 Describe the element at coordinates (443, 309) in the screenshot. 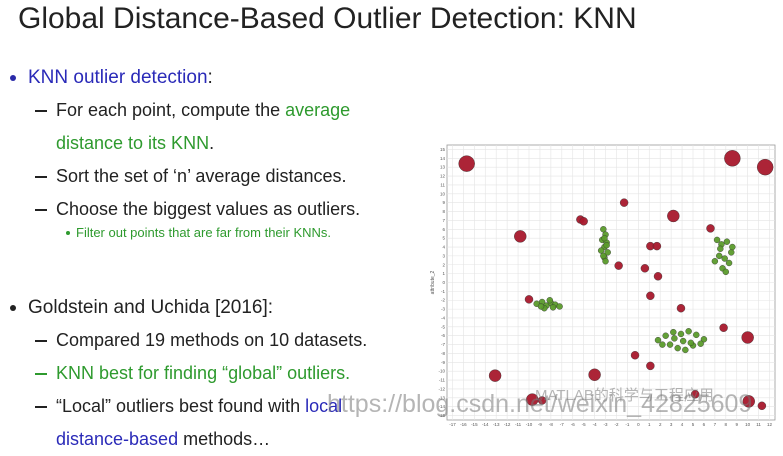

I see `y-tick-label: -3` at that location.